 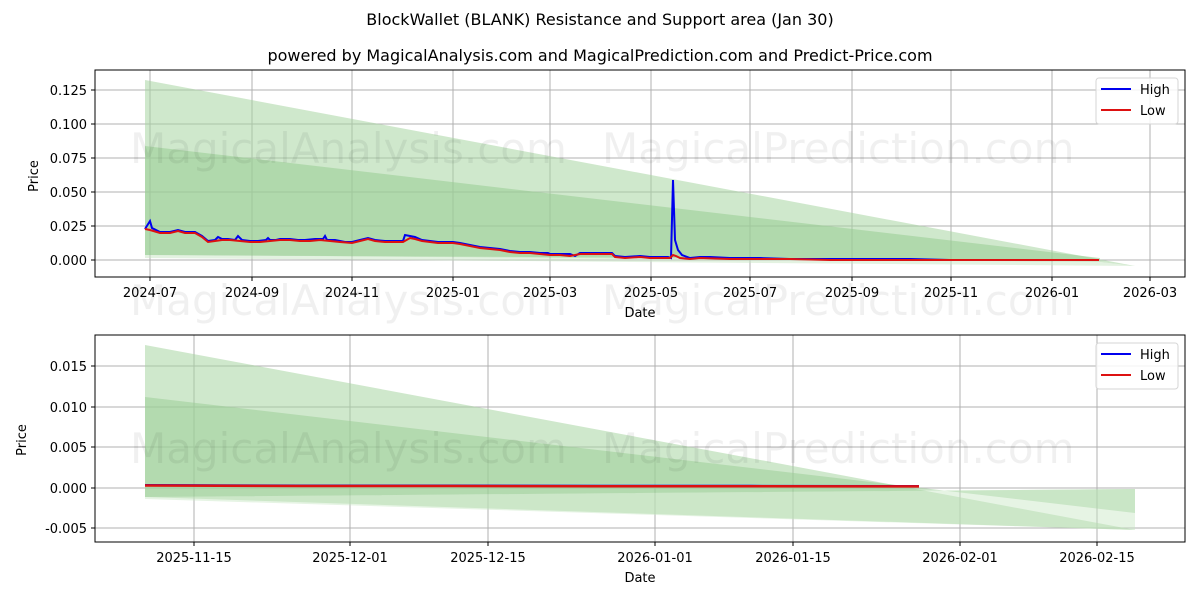 I want to click on x-tick: 2026-02-15, so click(x=1097, y=558).